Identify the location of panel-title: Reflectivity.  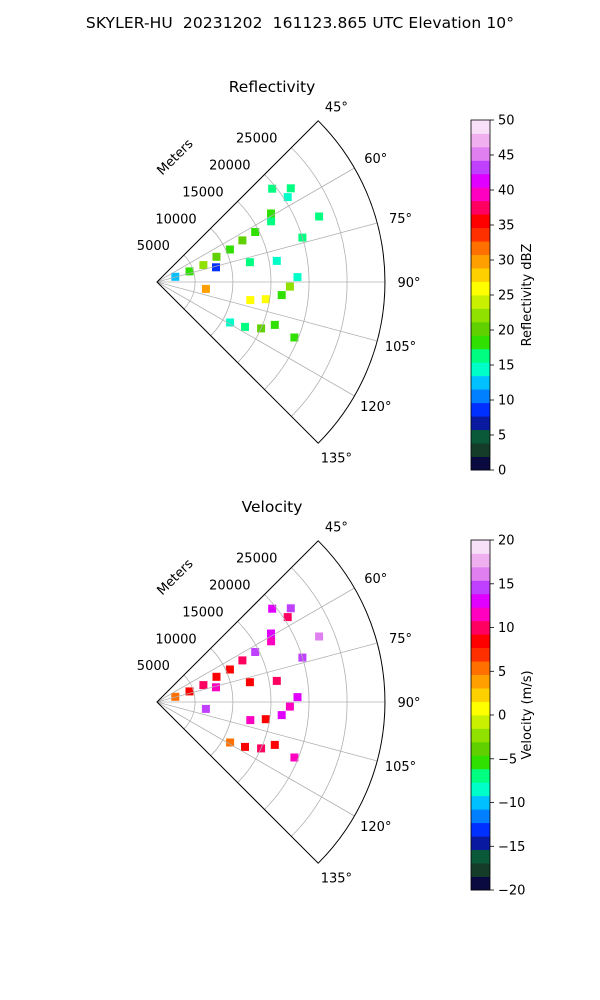
(272, 87).